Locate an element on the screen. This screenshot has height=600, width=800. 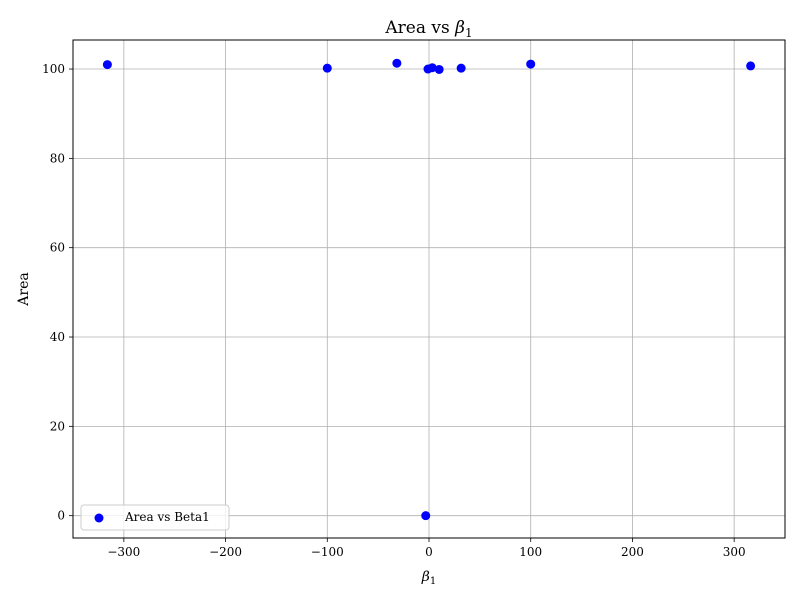
x-tick-label: −300 is located at coordinates (123, 552).